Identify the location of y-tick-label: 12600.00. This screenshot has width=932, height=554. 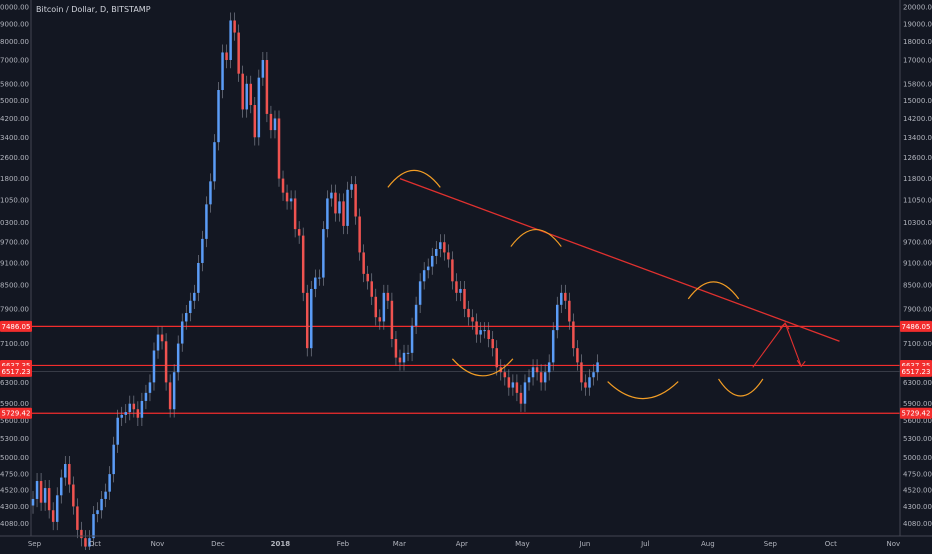
(917, 158).